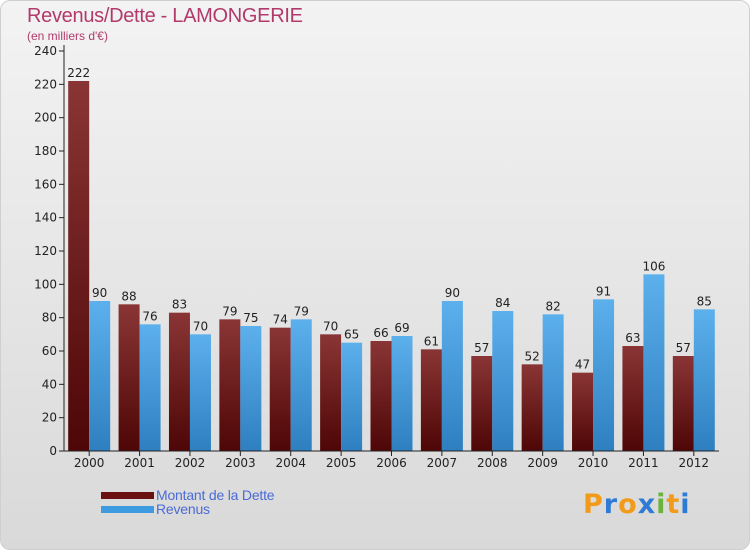  What do you see at coordinates (100, 376) in the screenshot?
I see `bar-revenus-2000` at bounding box center [100, 376].